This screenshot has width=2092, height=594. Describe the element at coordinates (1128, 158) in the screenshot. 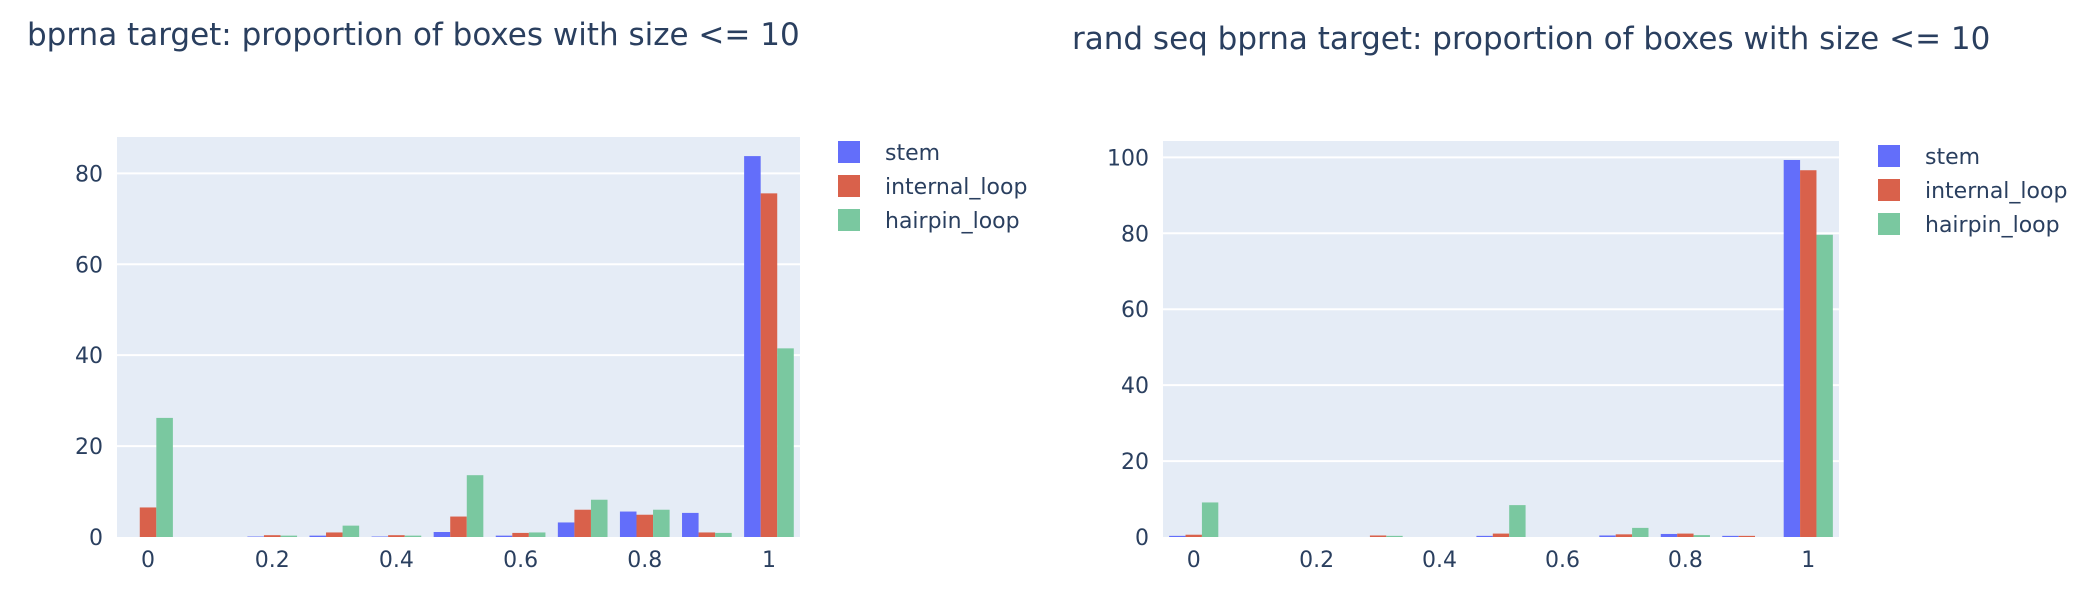

I see `y-tick-label: 100` at that location.